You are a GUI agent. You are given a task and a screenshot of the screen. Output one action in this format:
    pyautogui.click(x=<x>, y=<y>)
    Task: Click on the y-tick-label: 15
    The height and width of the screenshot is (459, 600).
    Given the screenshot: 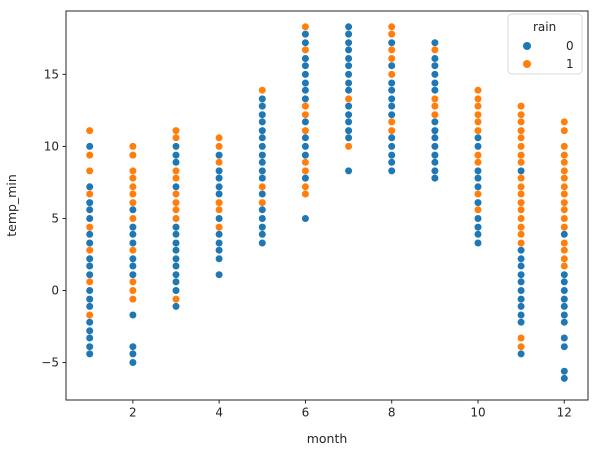 What is the action you would take?
    pyautogui.click(x=51, y=74)
    